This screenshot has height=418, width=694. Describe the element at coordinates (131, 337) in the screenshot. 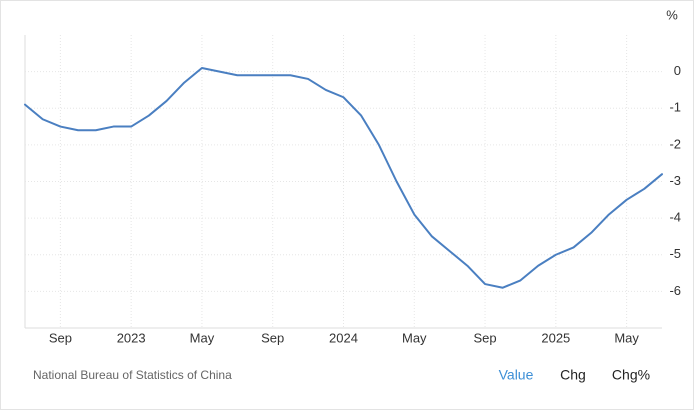

I see `x-tick-label: 2023` at that location.